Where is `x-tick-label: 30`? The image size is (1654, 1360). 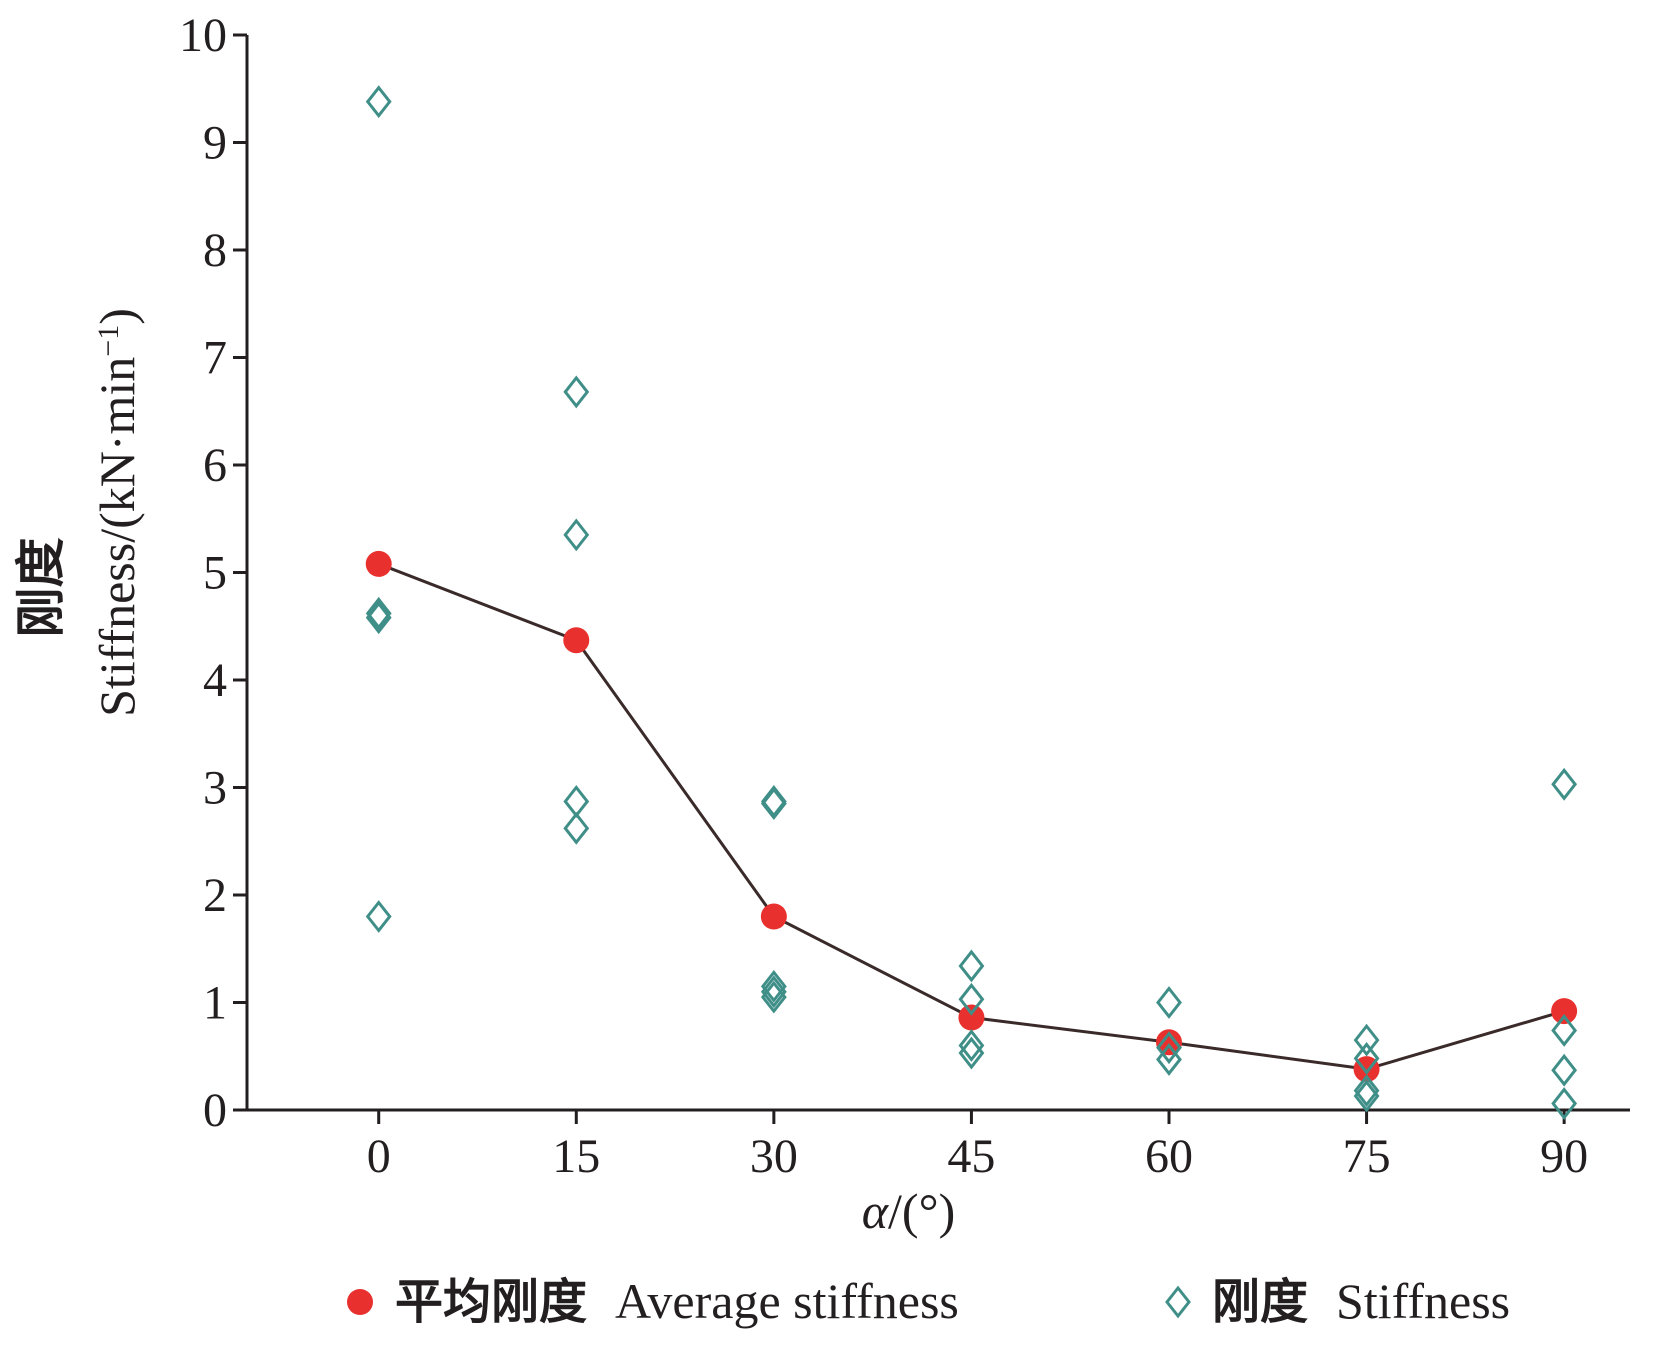
x-tick-label: 30 is located at coordinates (774, 1156).